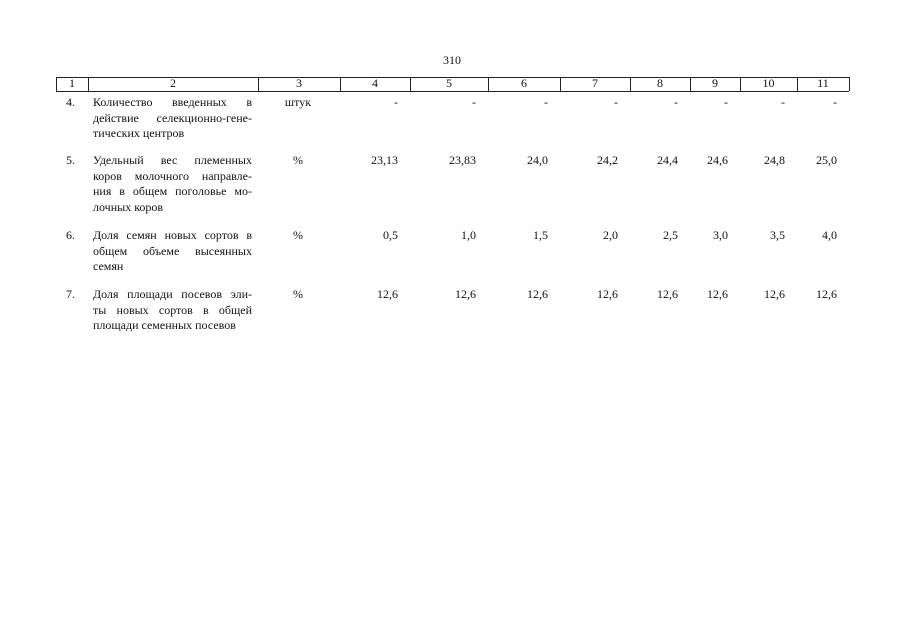 This screenshot has height=640, width=905. What do you see at coordinates (172, 102) in the screenshot?
I see `description-line: Количество введенных в` at bounding box center [172, 102].